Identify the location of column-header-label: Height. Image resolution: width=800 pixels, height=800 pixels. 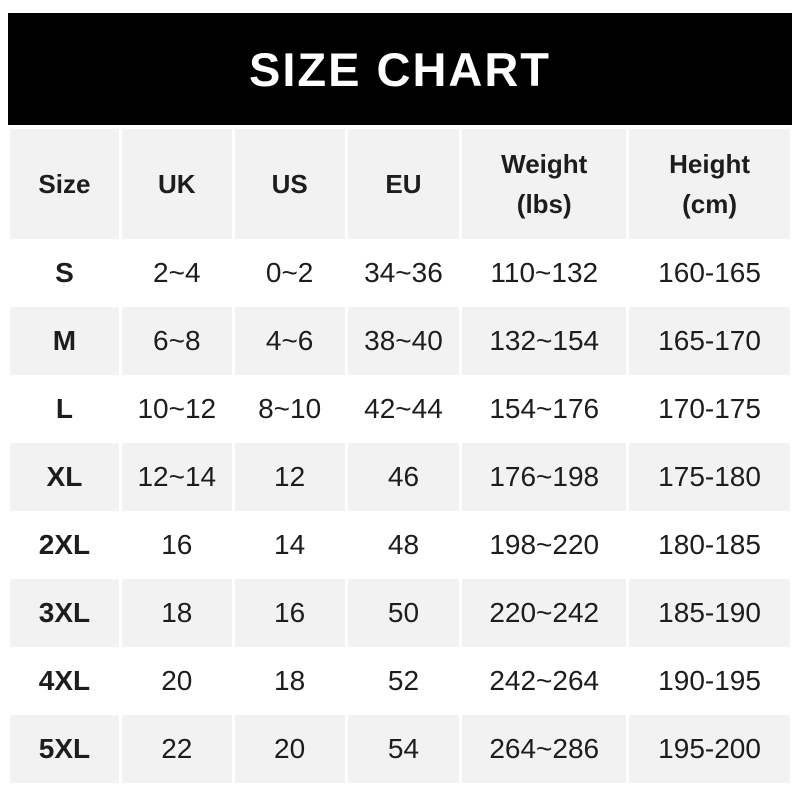
(709, 163).